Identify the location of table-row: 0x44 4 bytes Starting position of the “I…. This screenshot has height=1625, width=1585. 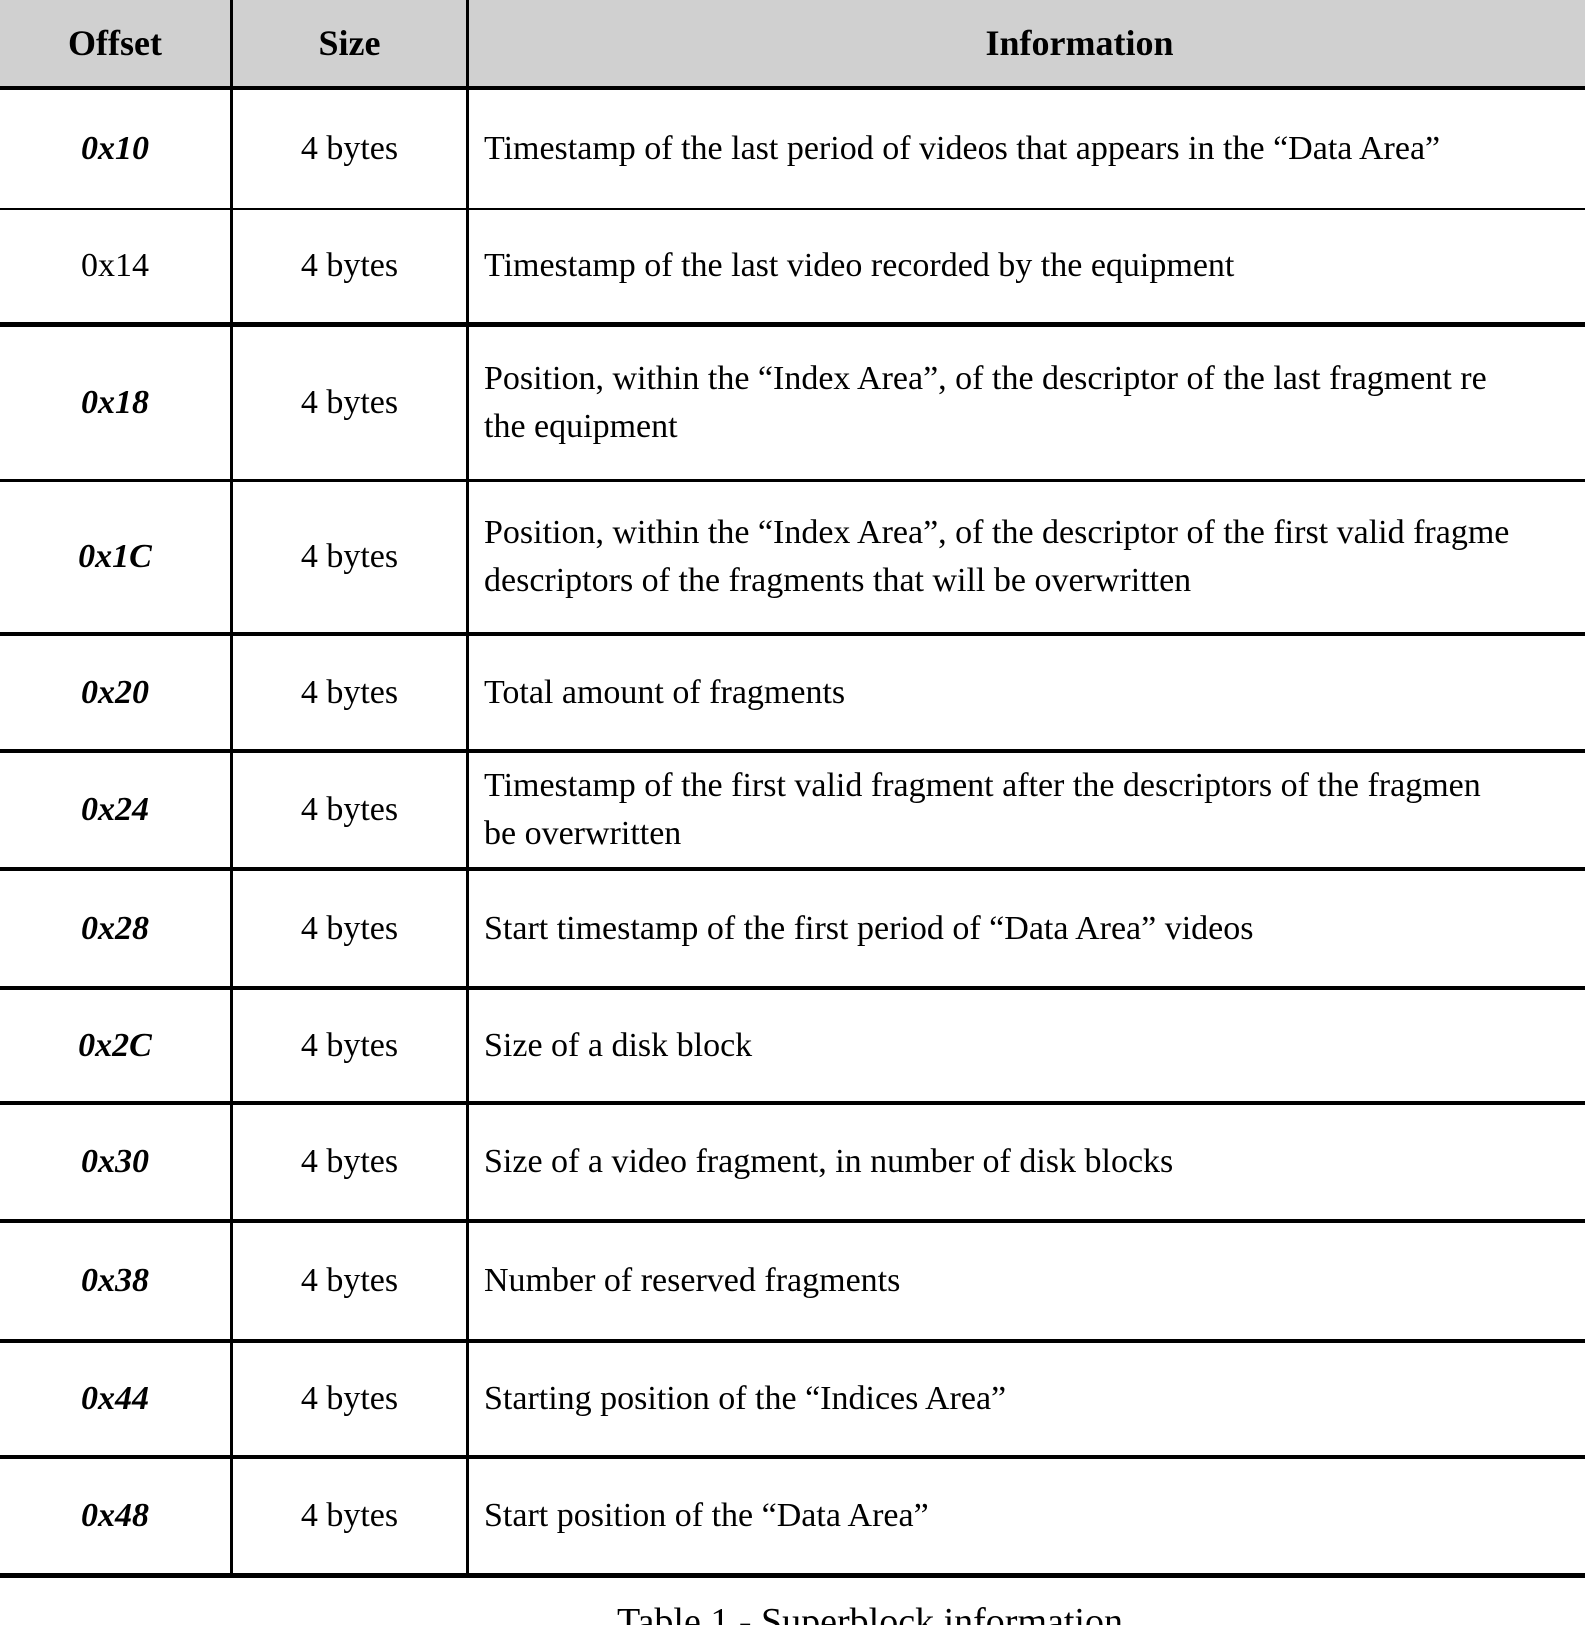
(792, 1401).